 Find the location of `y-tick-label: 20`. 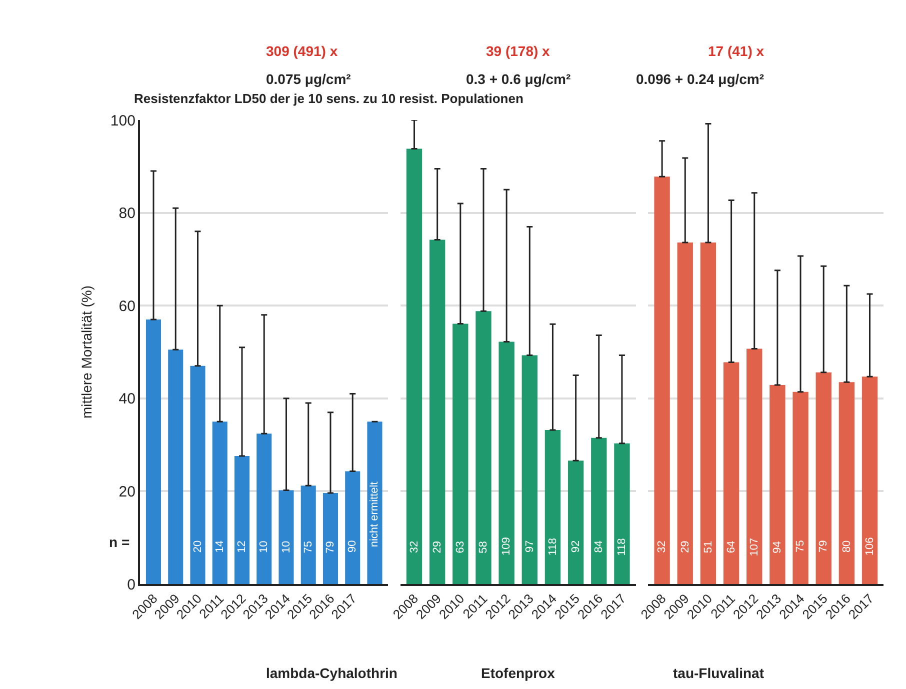

y-tick-label: 20 is located at coordinates (127, 491).